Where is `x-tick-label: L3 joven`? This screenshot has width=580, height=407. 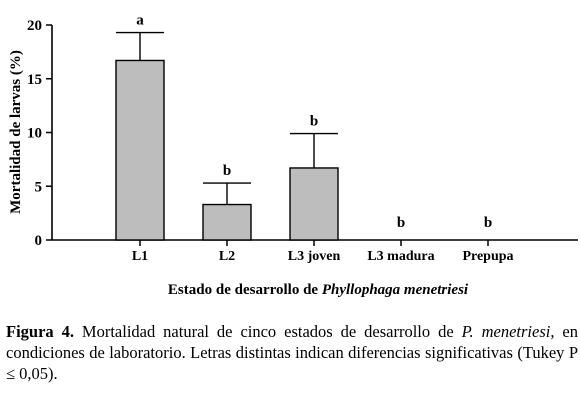 x-tick-label: L3 joven is located at coordinates (314, 256).